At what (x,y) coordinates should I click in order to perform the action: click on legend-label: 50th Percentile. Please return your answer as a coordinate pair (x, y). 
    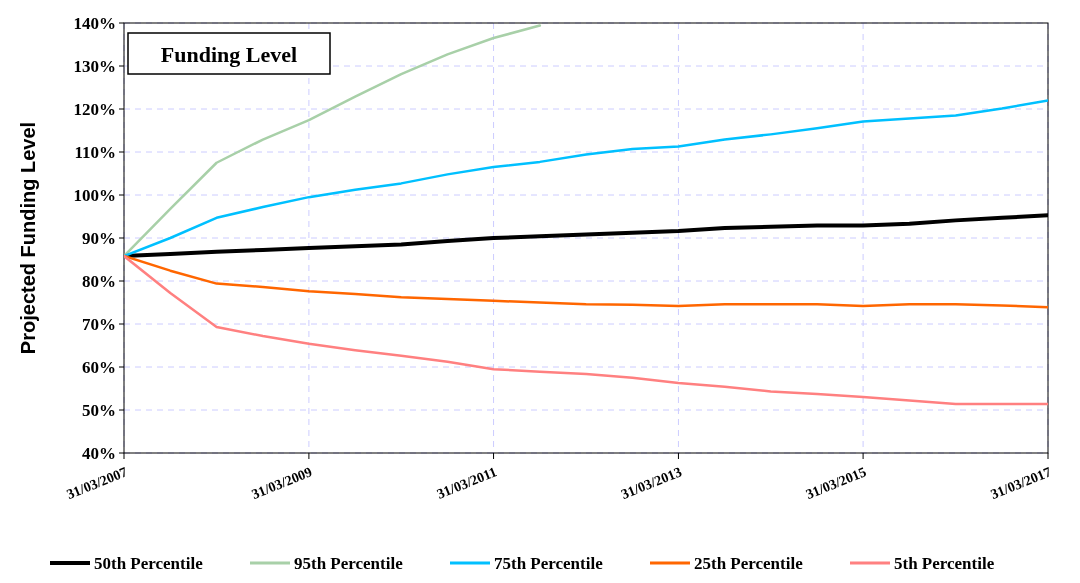
    Looking at the image, I should click on (149, 563).